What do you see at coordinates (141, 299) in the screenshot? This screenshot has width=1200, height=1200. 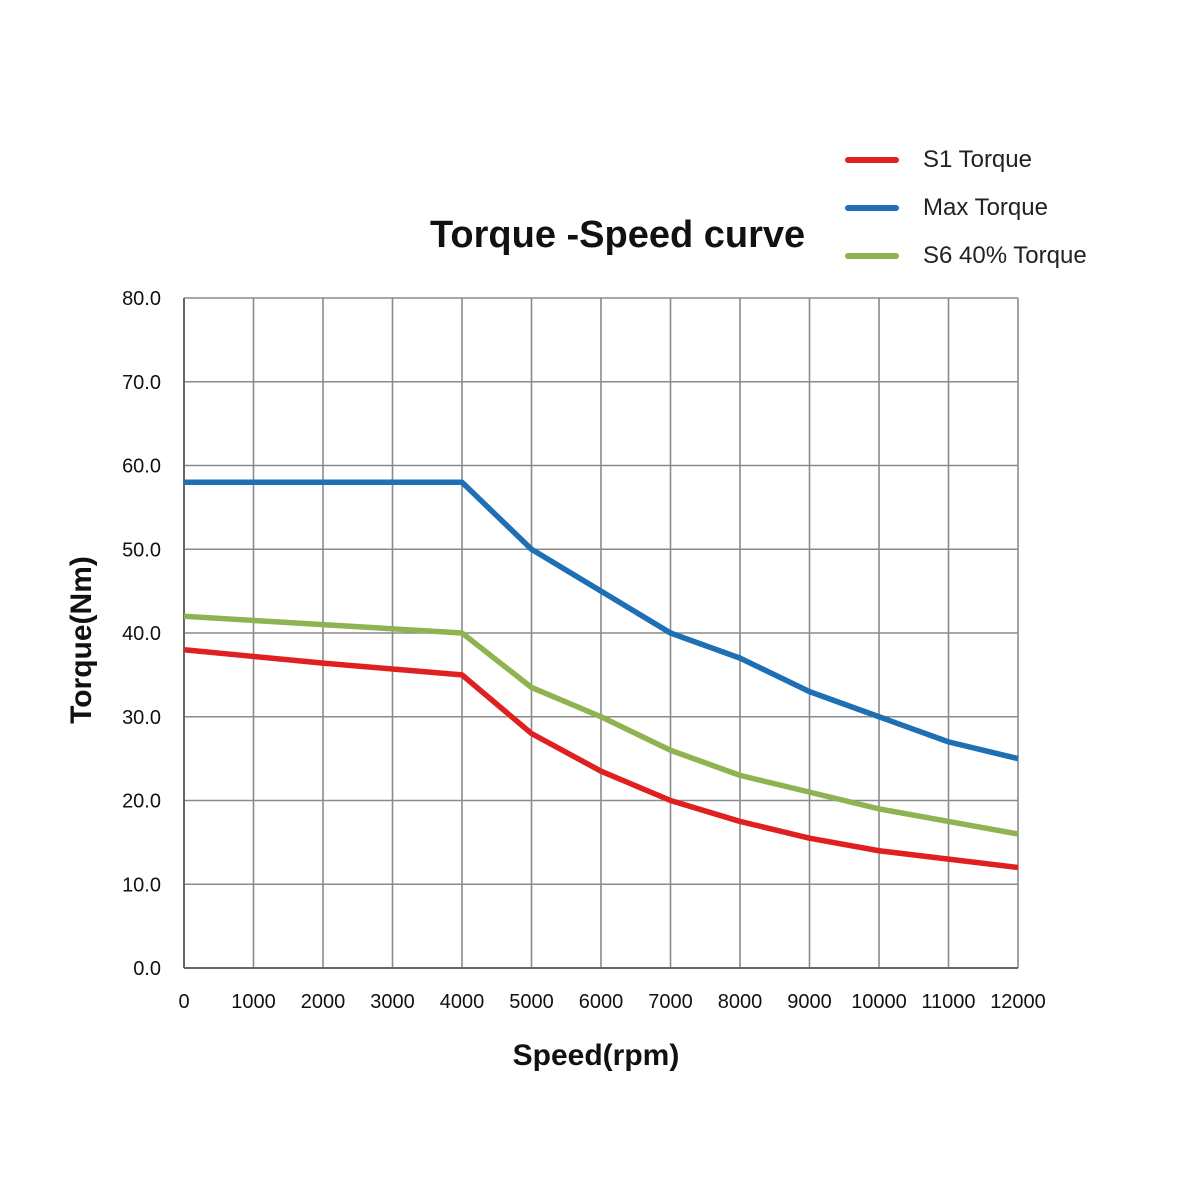 I see `y-tick-label: 80.0` at bounding box center [141, 299].